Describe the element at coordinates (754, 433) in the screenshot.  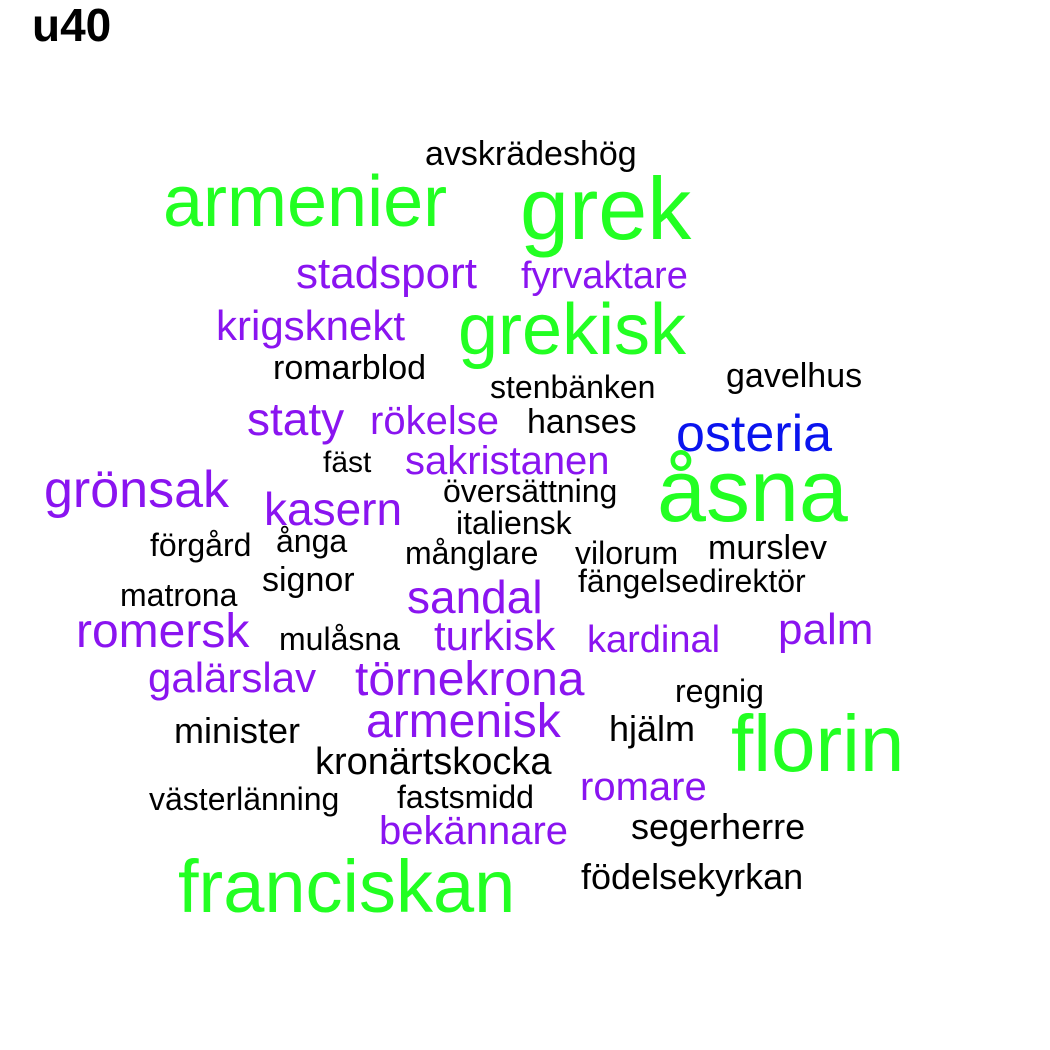
I see `cloud-word: osteria` at that location.